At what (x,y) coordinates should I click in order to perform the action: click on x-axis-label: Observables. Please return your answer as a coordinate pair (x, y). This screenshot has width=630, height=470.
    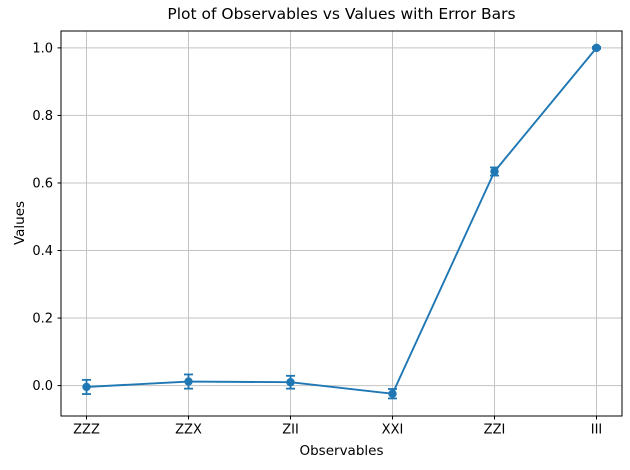
    Looking at the image, I should click on (341, 451).